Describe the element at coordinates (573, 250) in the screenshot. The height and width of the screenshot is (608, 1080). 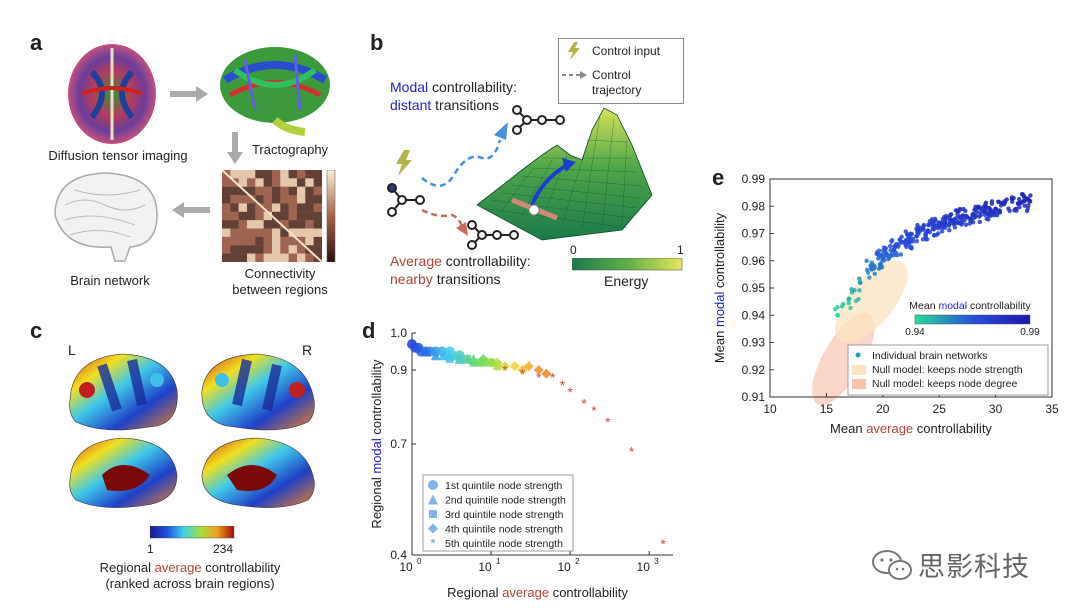
I see `energy-min: 0` at that location.